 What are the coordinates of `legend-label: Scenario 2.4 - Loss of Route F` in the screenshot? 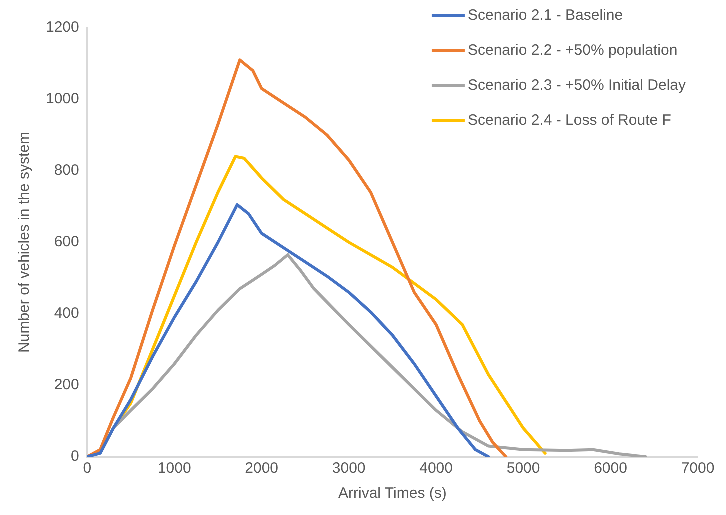 It's located at (570, 121).